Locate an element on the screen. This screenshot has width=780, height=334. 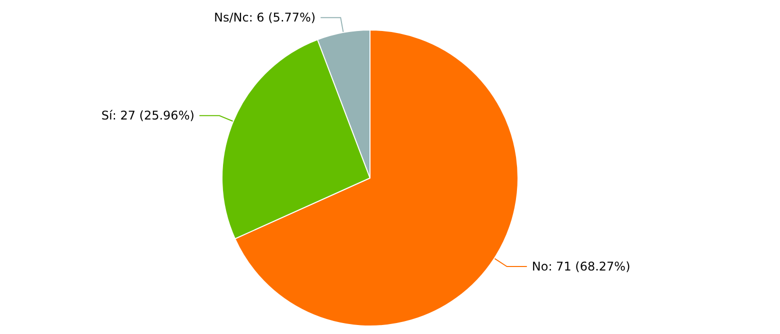
slice-label: No: 71 (68.27%) is located at coordinates (581, 267).